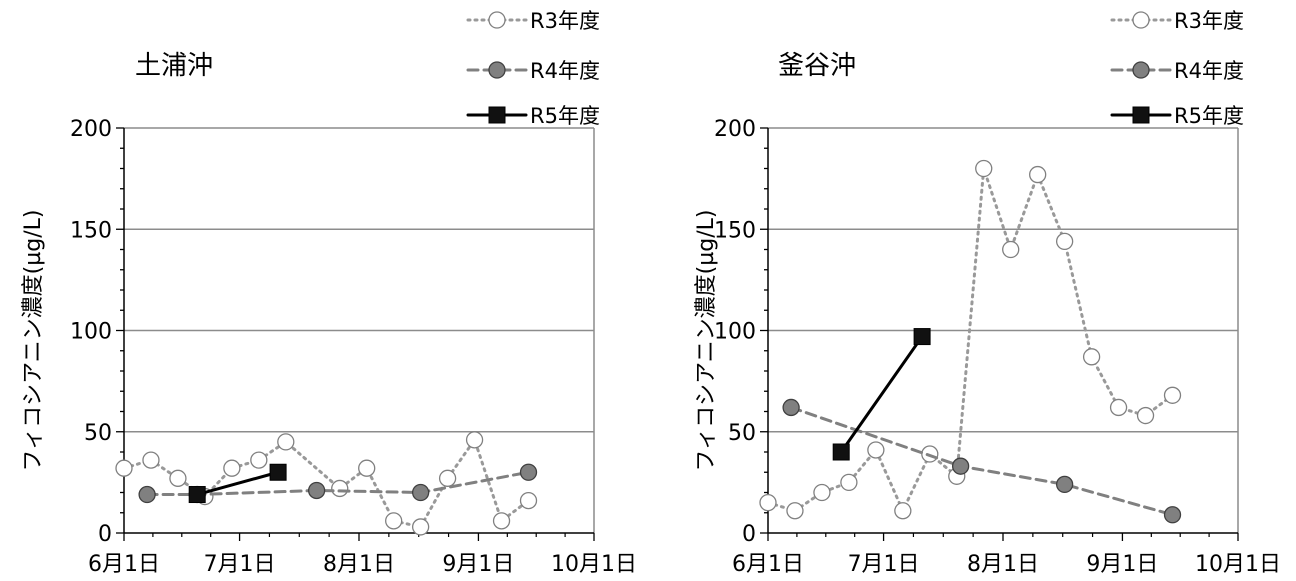 Image resolution: width=1296 pixels, height=581 pixels. I want to click on chart-title: 土浦沖, so click(174, 66).